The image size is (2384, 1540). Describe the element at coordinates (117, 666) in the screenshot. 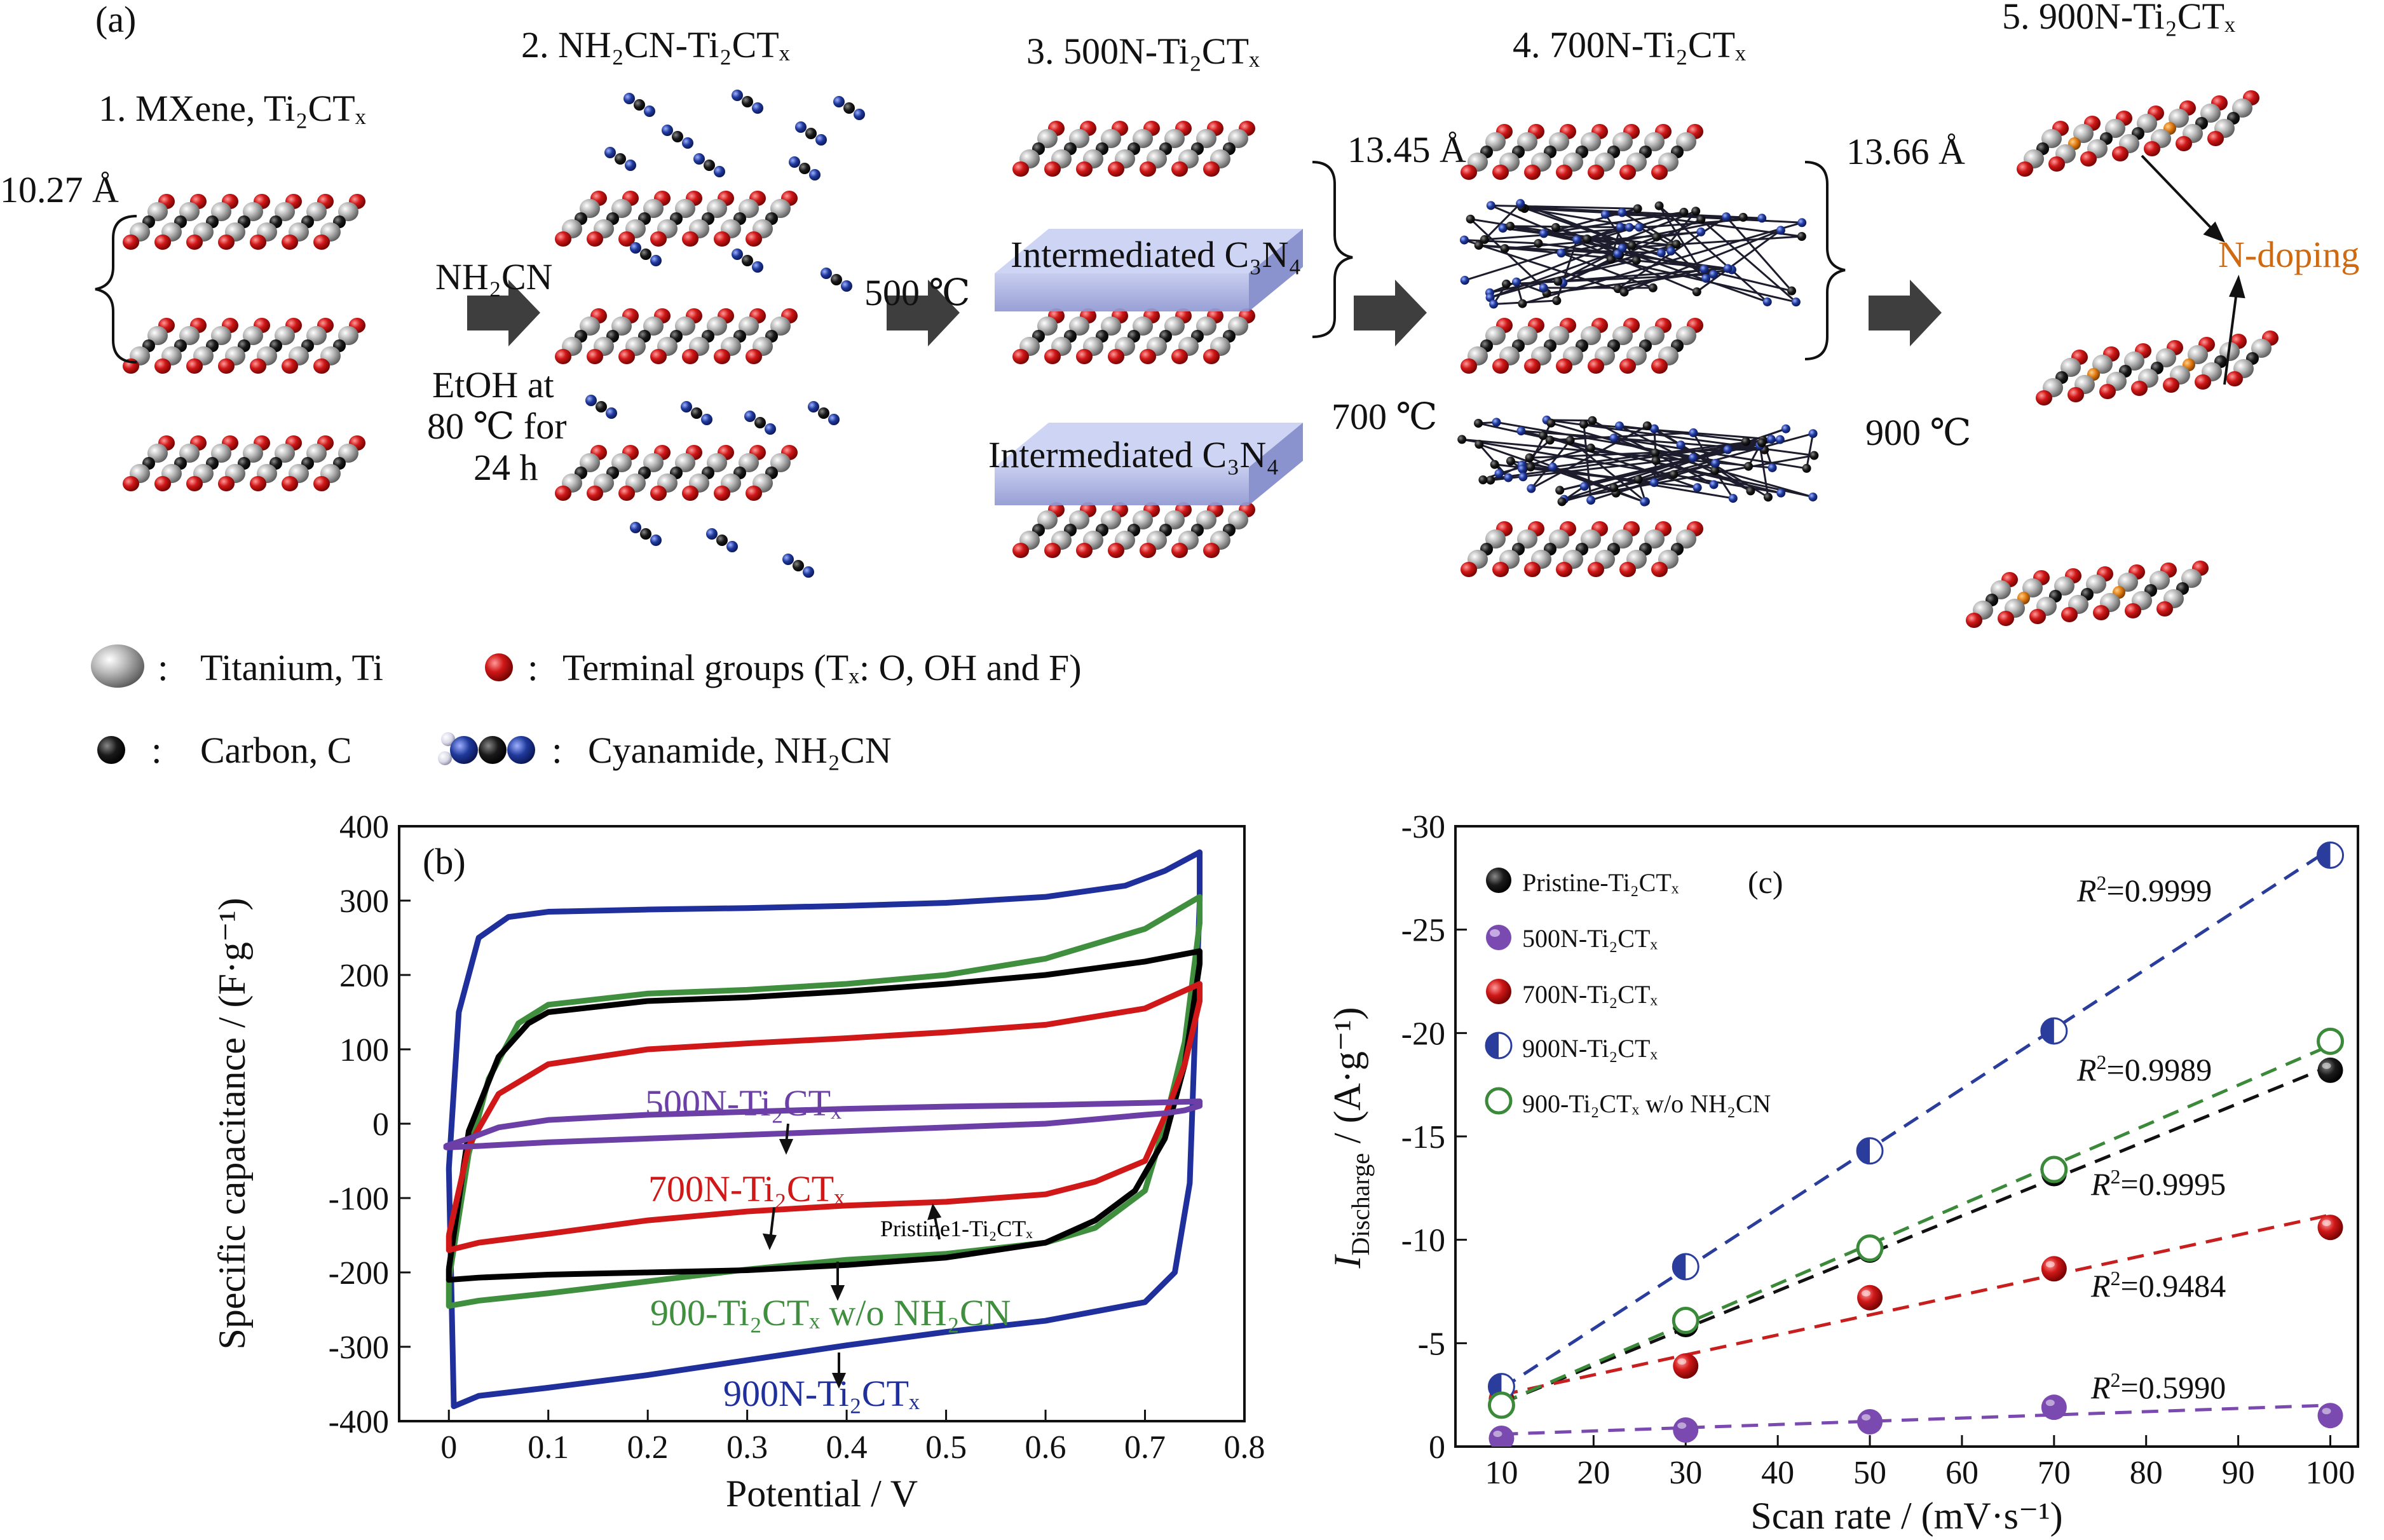

I see `titanium-sphere-icon` at that location.